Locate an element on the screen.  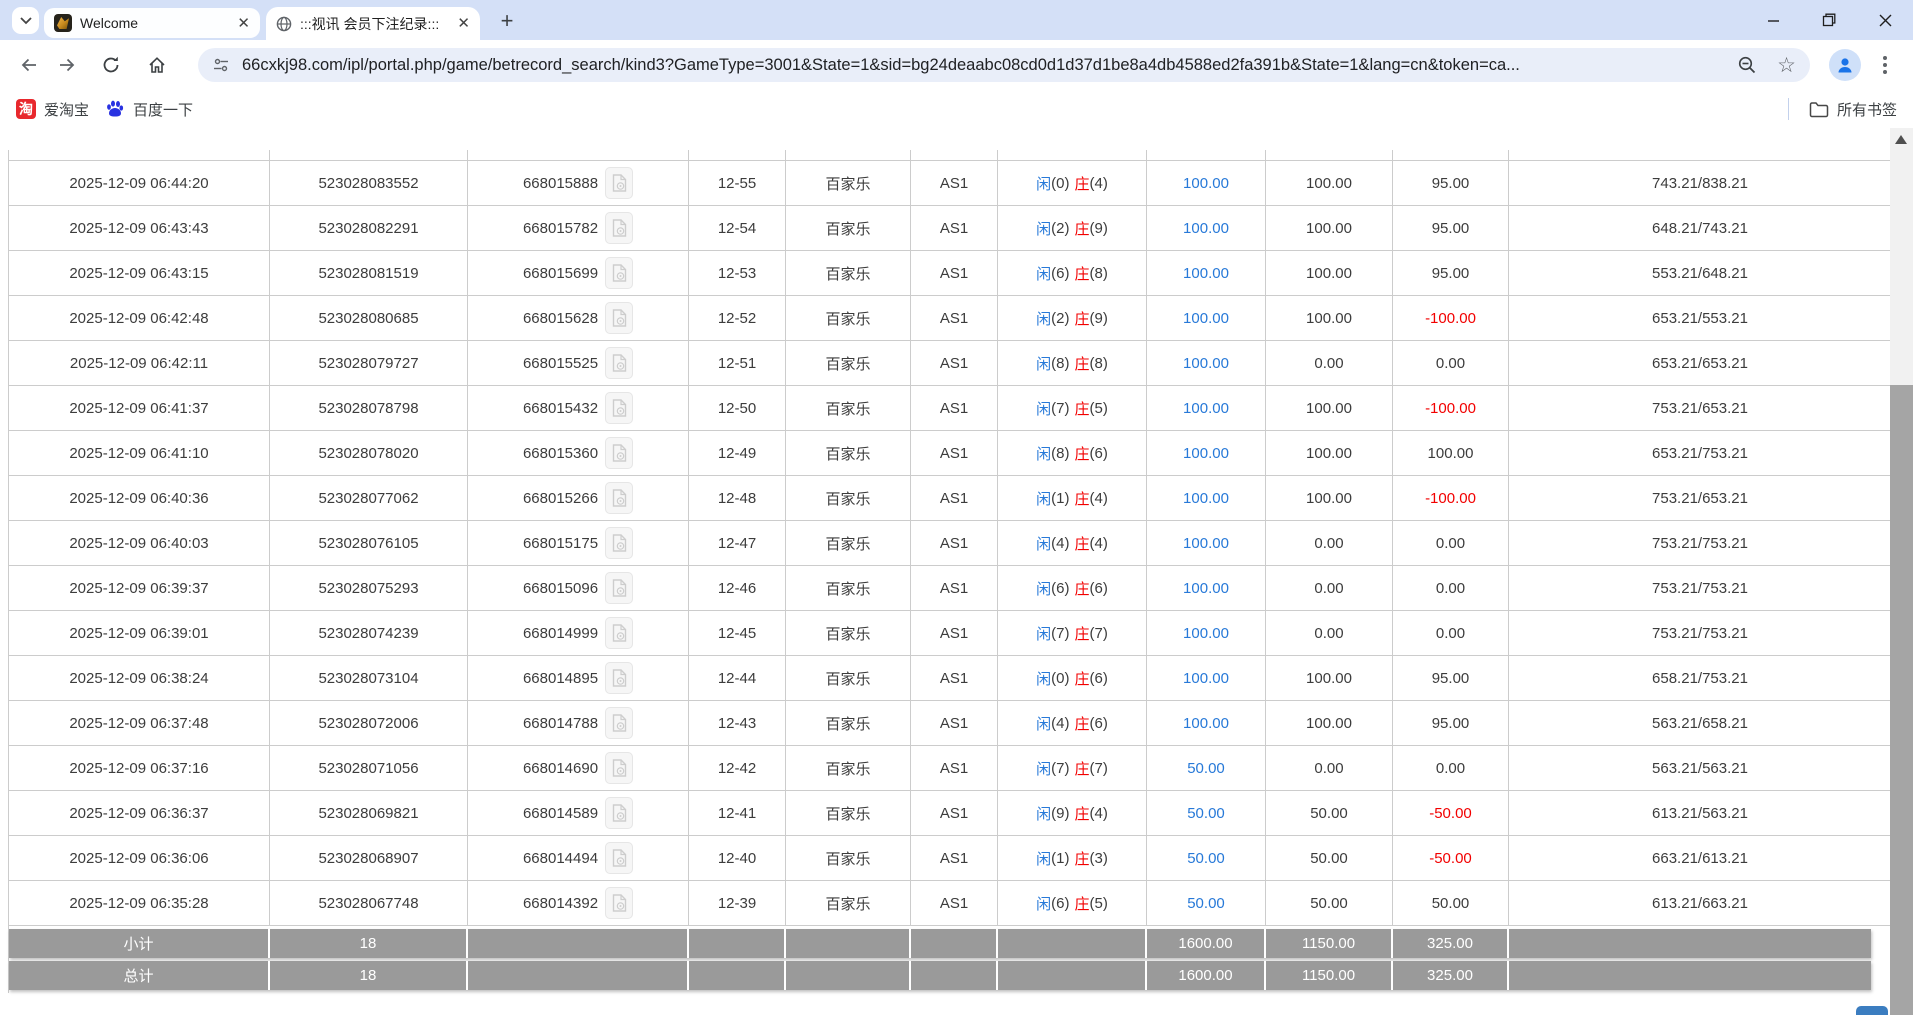
valid-amount: 0.00 is located at coordinates (1329, 633).